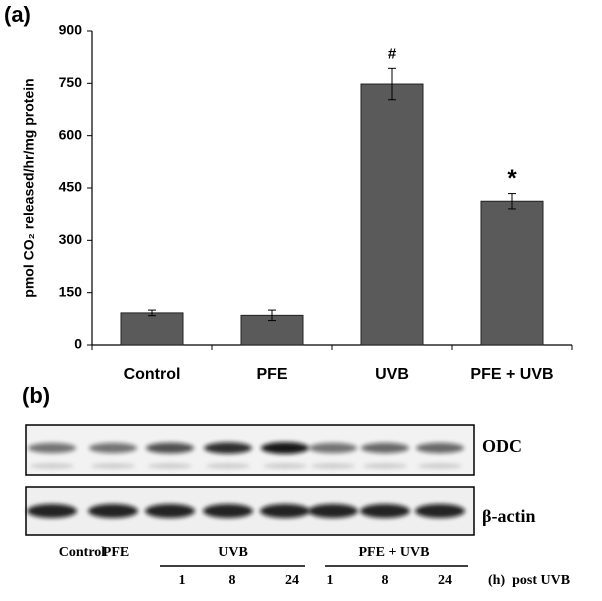  What do you see at coordinates (233, 552) in the screenshot?
I see `lane-group-label: UVB` at bounding box center [233, 552].